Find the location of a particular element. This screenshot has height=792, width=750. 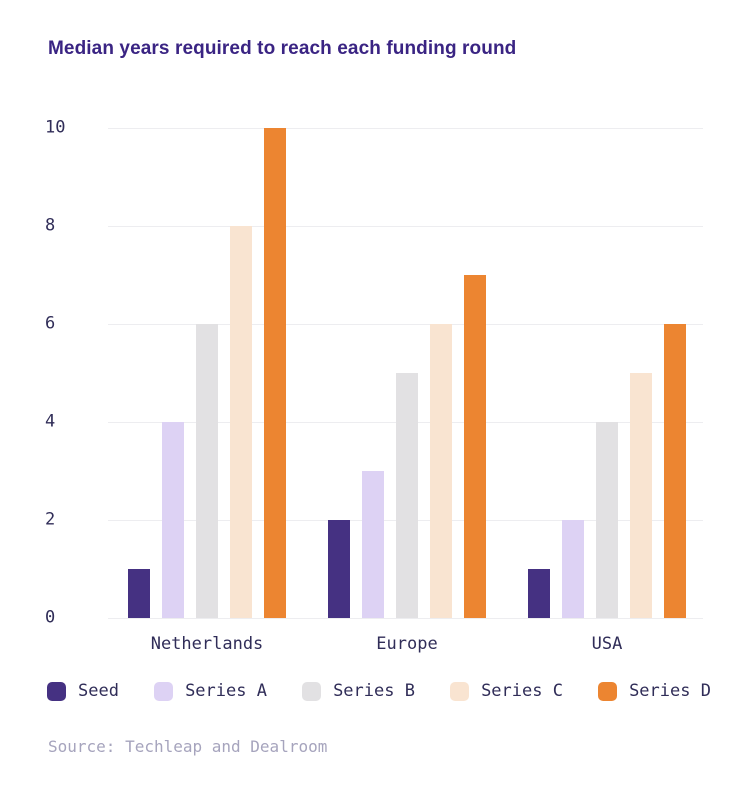

legend-label-series-a: Series A is located at coordinates (226, 691).